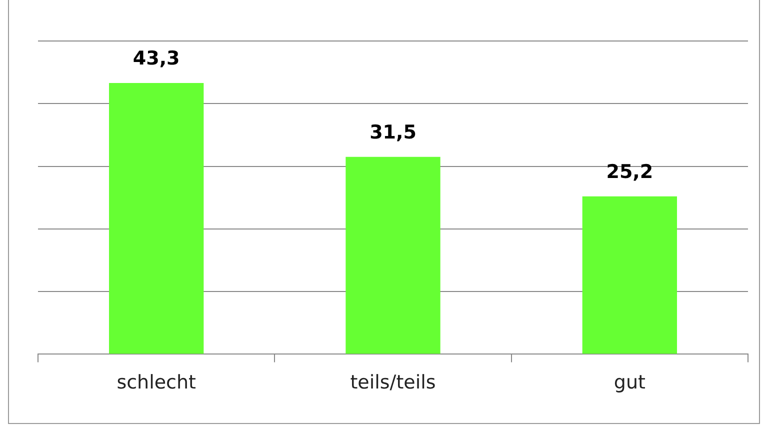  I want to click on data-label: 25,2, so click(630, 171).